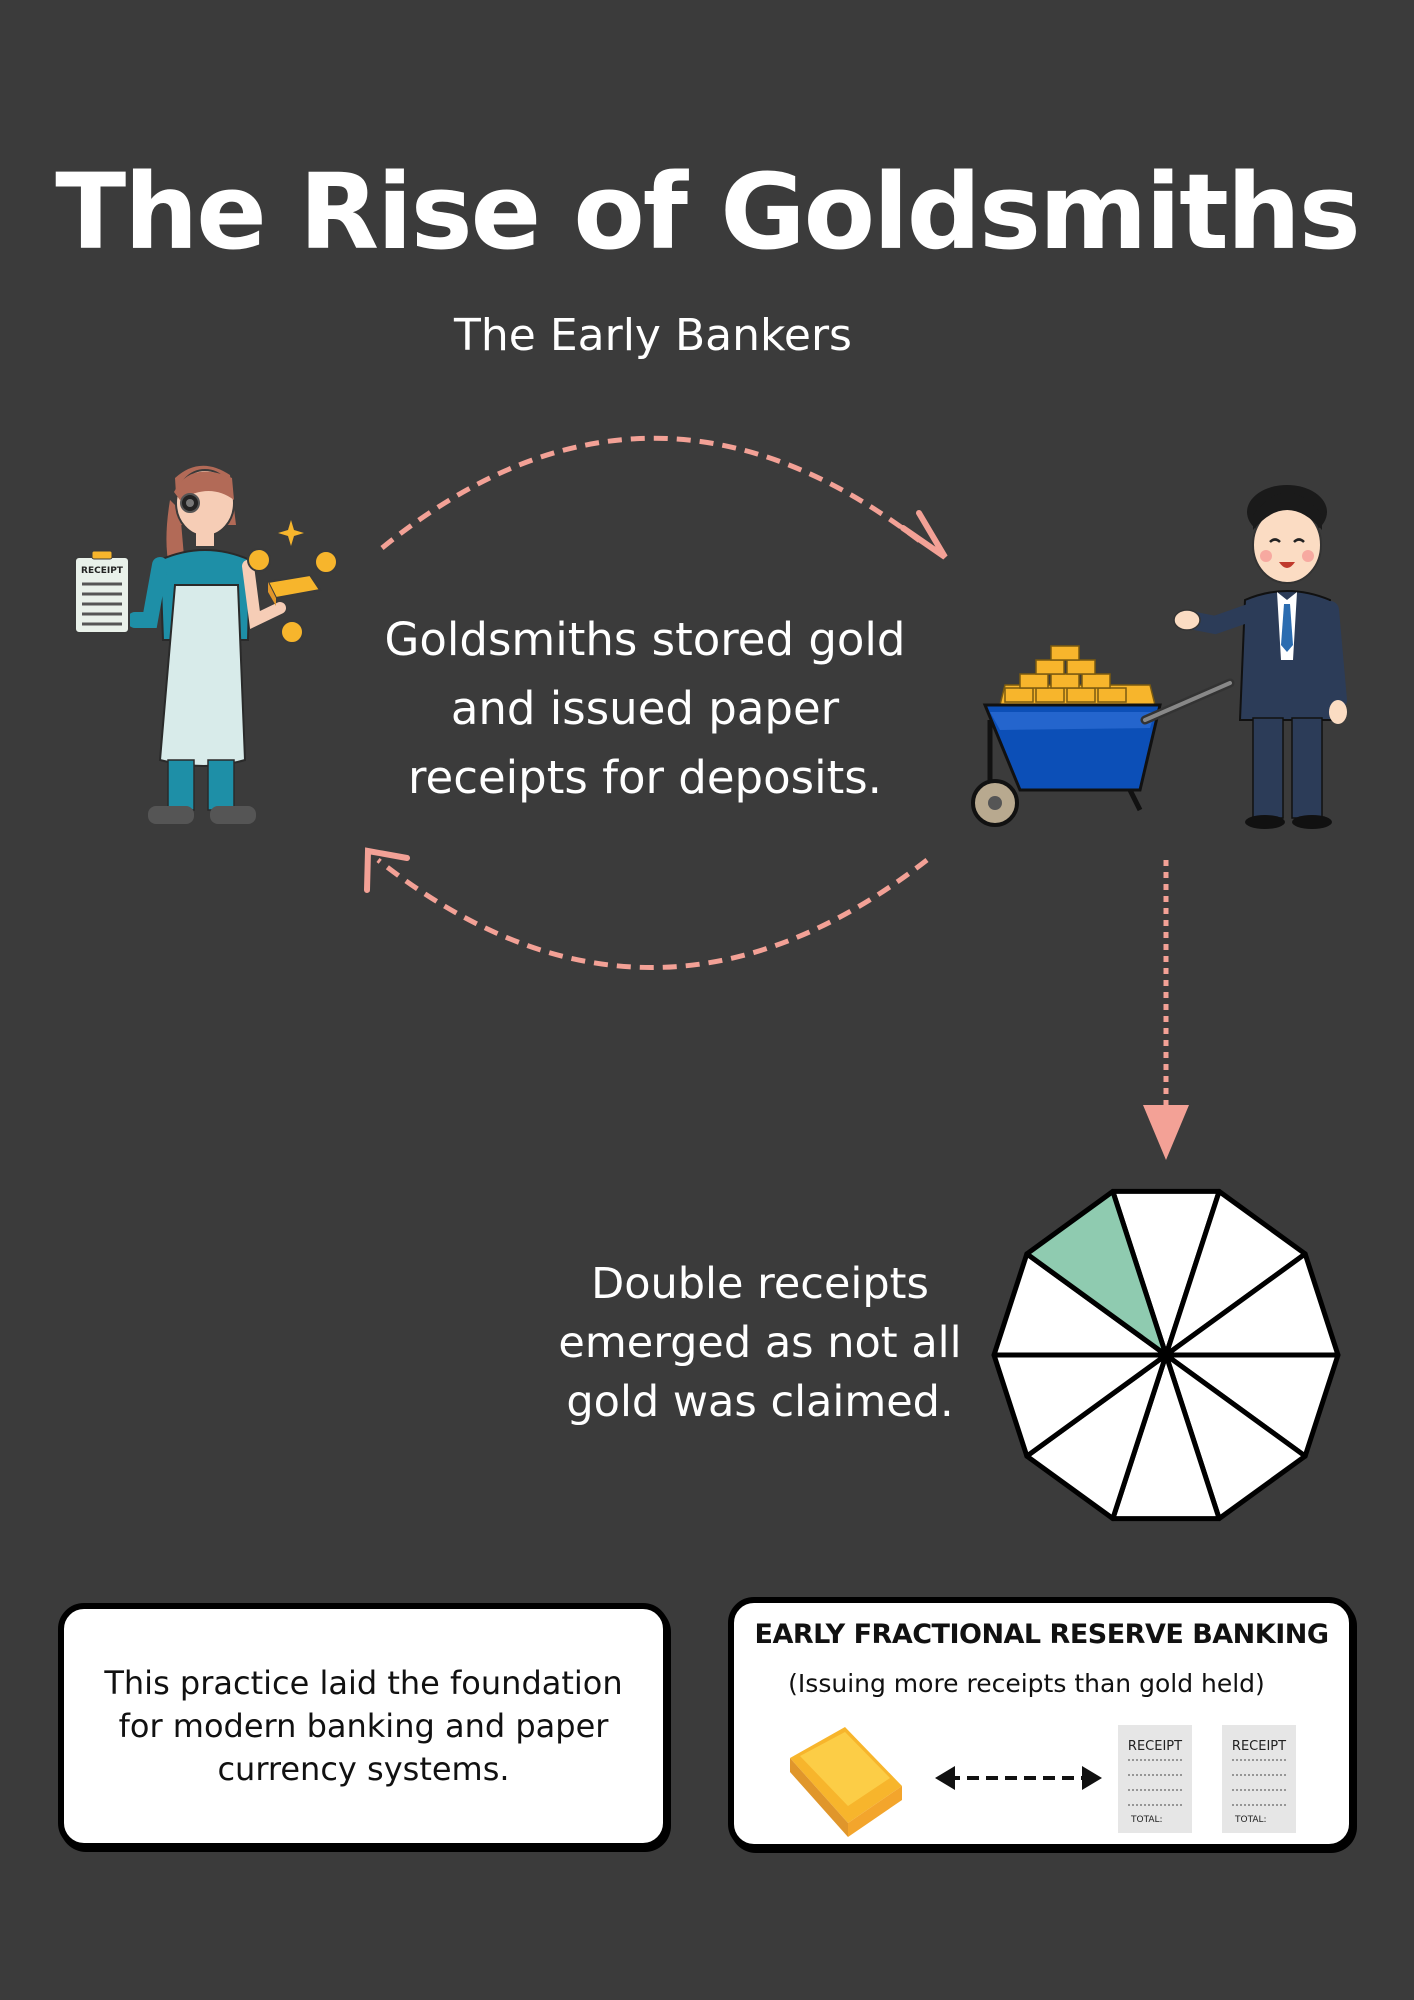 The image size is (1414, 2000). Describe the element at coordinates (1166, 1010) in the screenshot. I see `arrow-down-dotted` at that location.